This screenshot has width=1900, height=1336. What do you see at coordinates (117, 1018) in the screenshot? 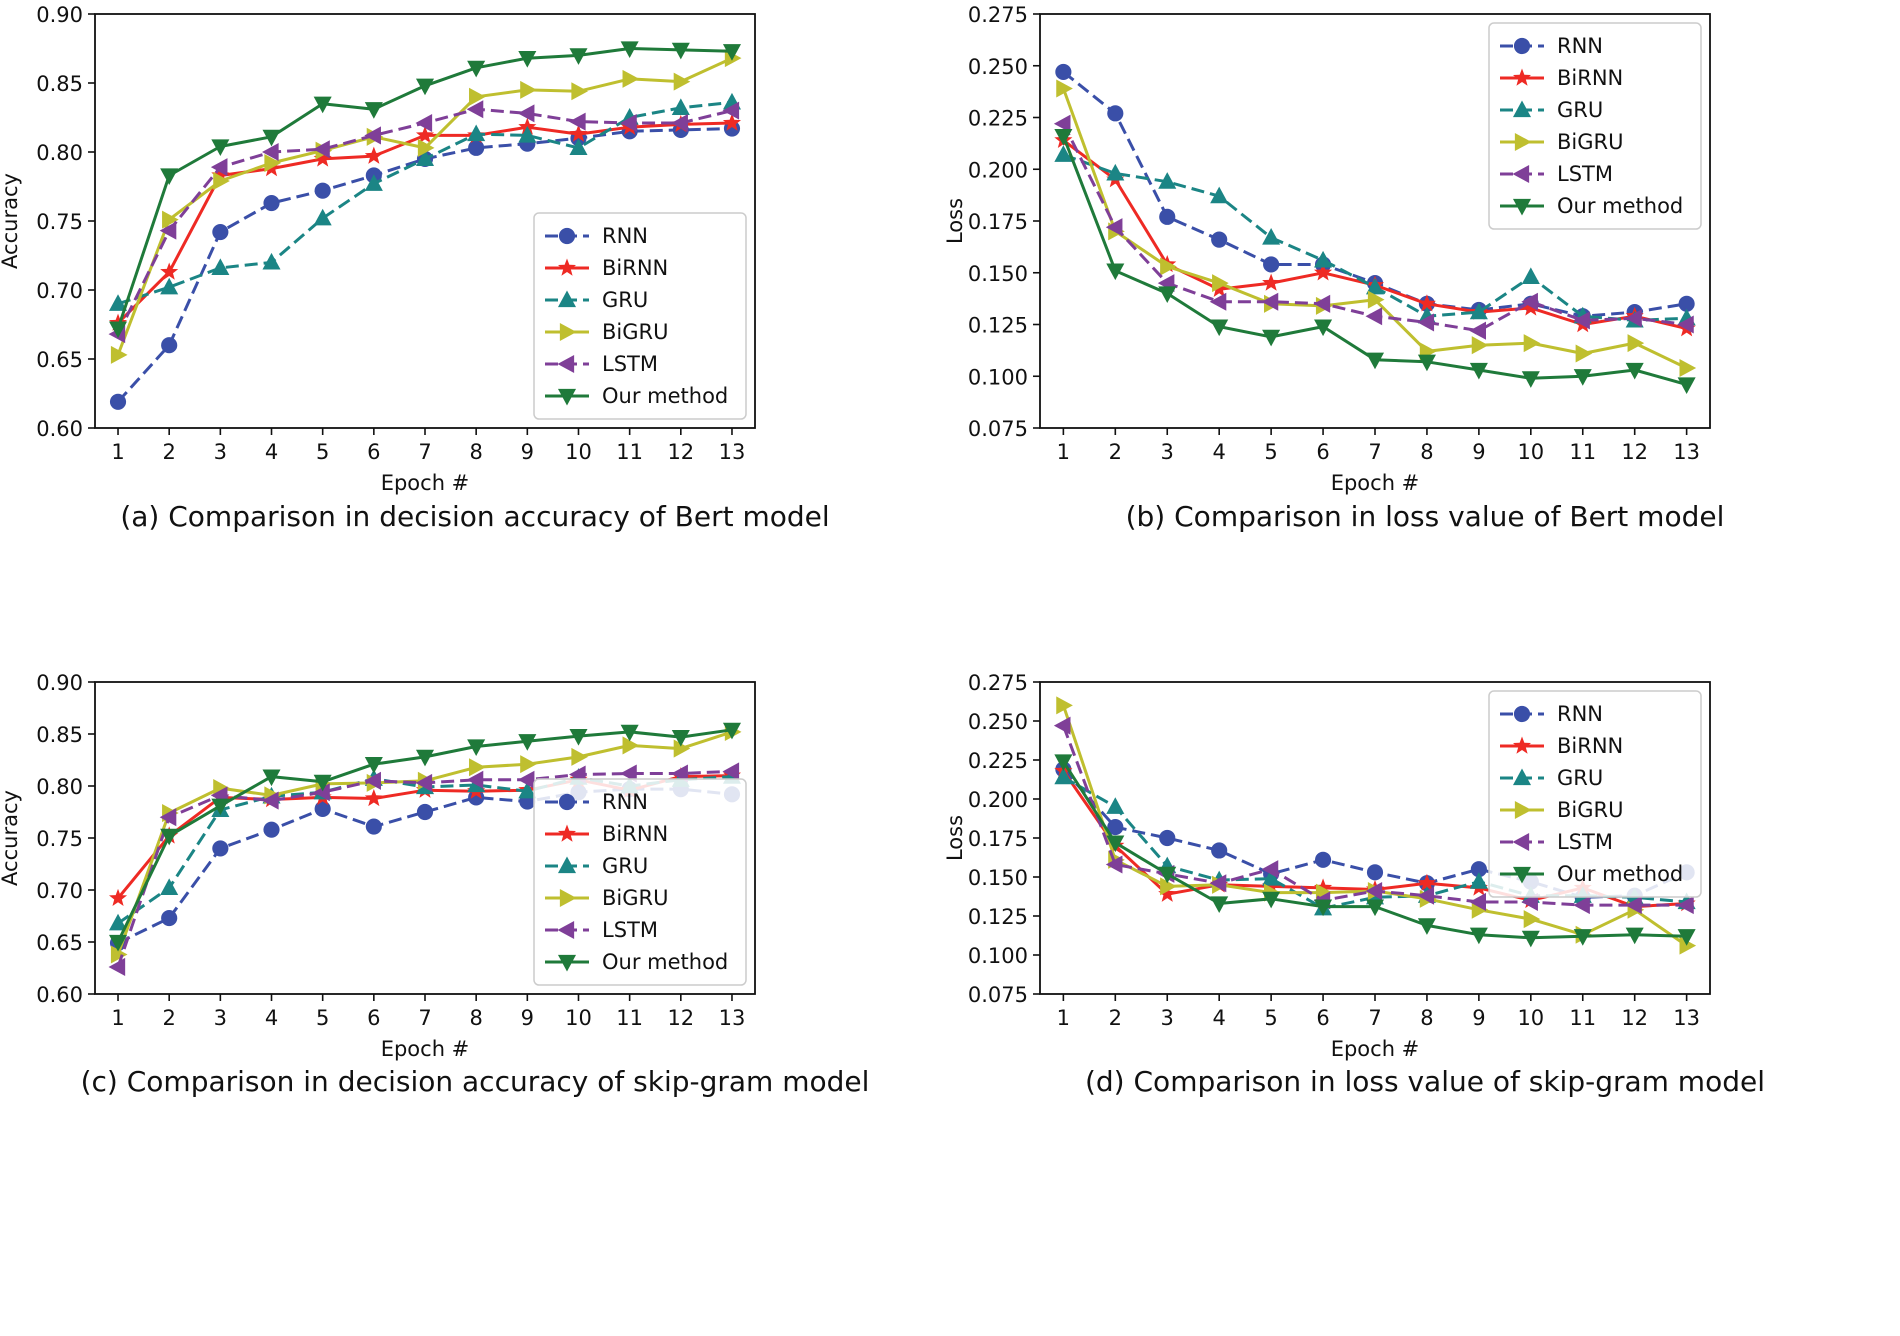
I see `chart-c-xtick-label: 1` at bounding box center [117, 1018].